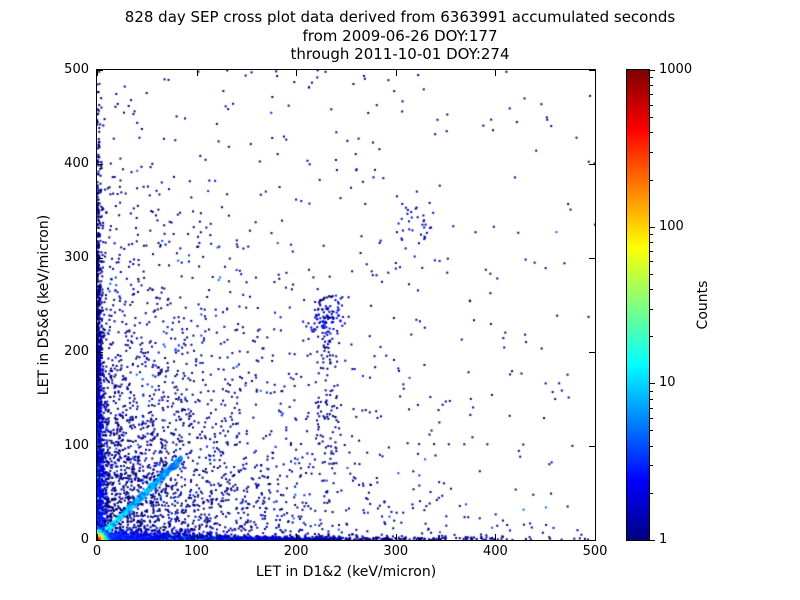  Describe the element at coordinates (400, 54) in the screenshot. I see `chart-subtitle-through: through 2011-10-01 DOY:274` at that location.